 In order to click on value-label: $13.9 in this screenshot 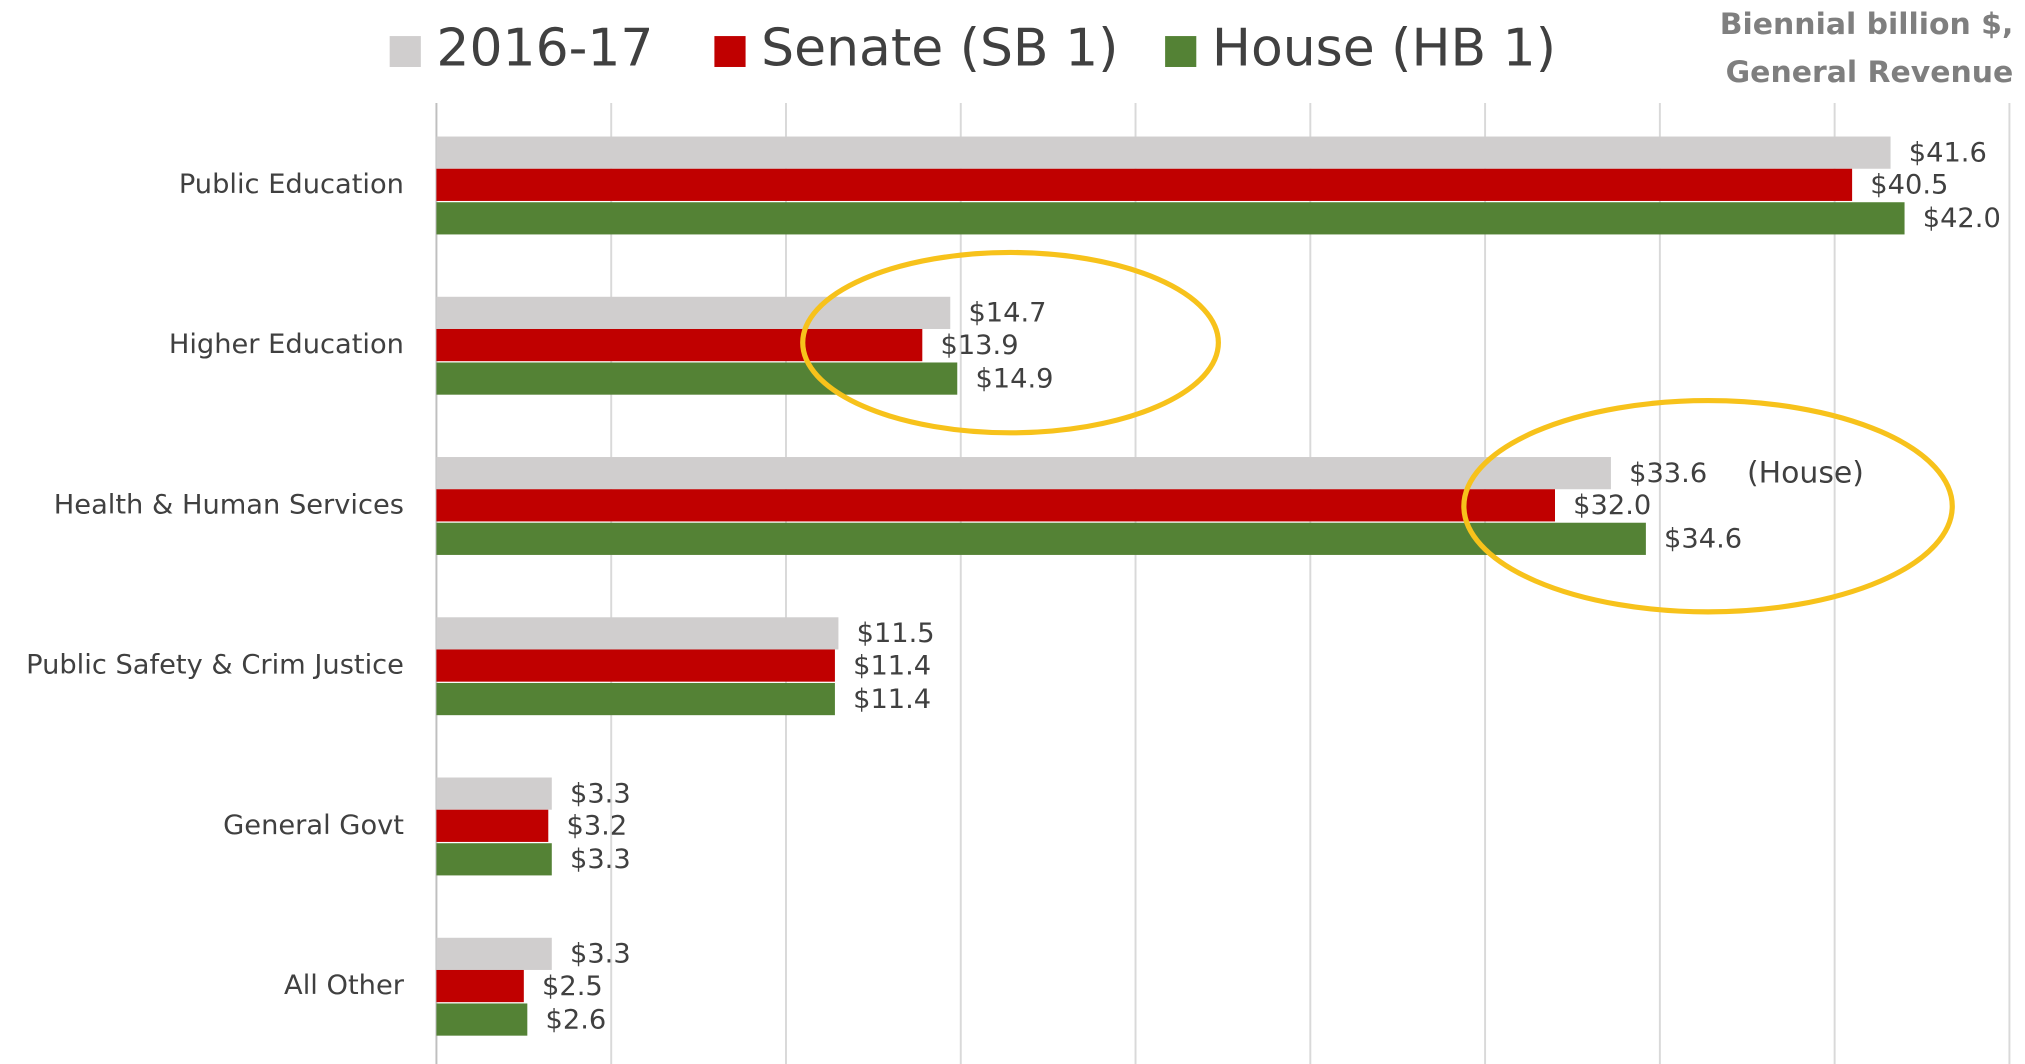, I will do `click(979, 345)`.